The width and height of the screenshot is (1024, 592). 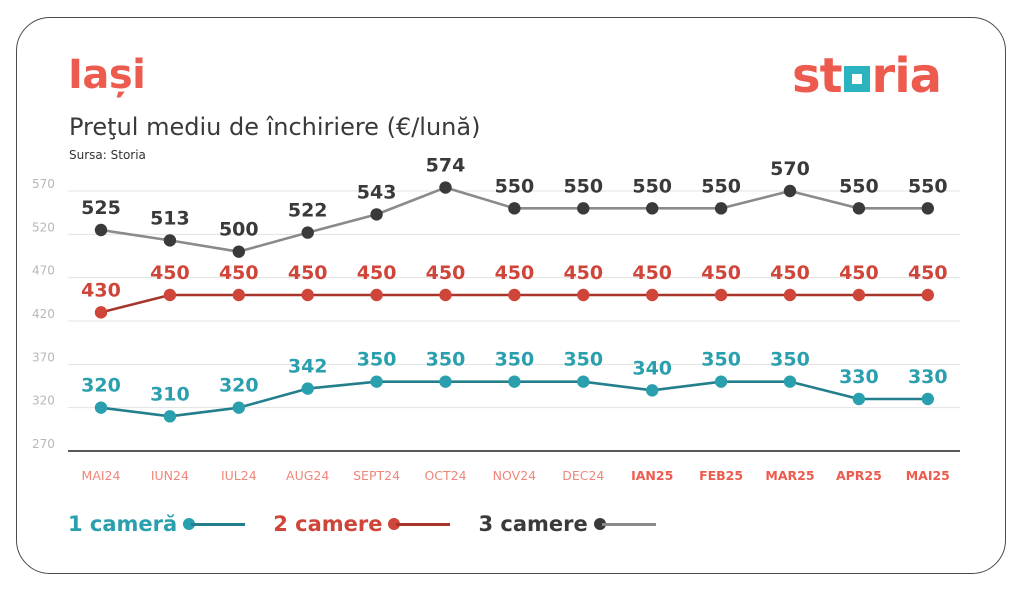 I want to click on x-tick-label: OCT24, so click(x=445, y=475).